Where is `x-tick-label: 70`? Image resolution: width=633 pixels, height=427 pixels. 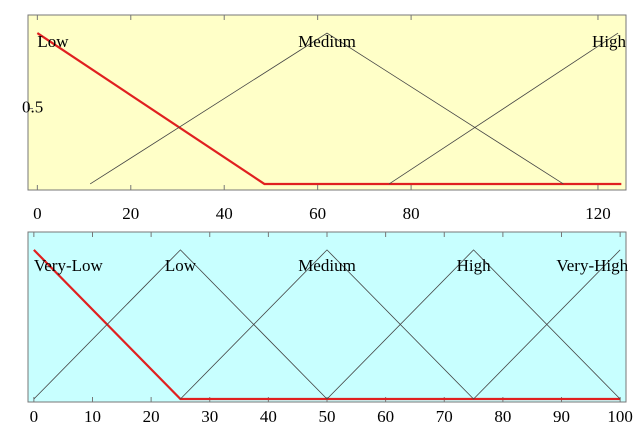
x-tick-label: 70 is located at coordinates (444, 416).